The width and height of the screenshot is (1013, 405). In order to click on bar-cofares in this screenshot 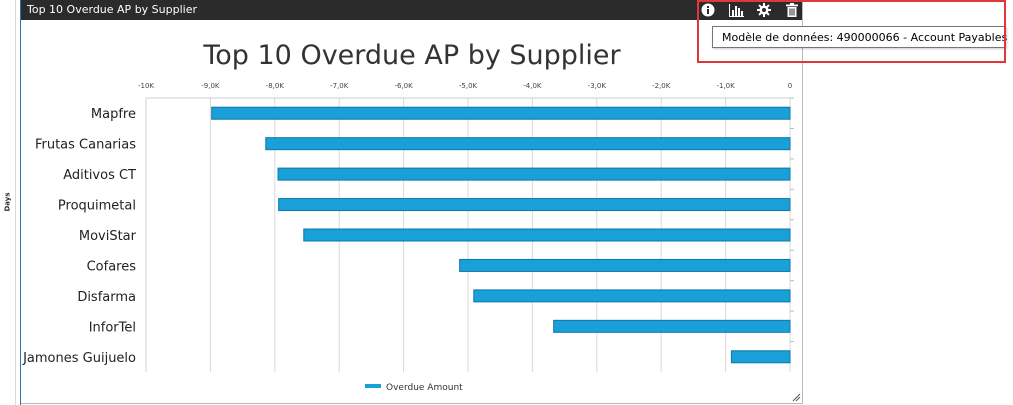, I will do `click(625, 265)`.